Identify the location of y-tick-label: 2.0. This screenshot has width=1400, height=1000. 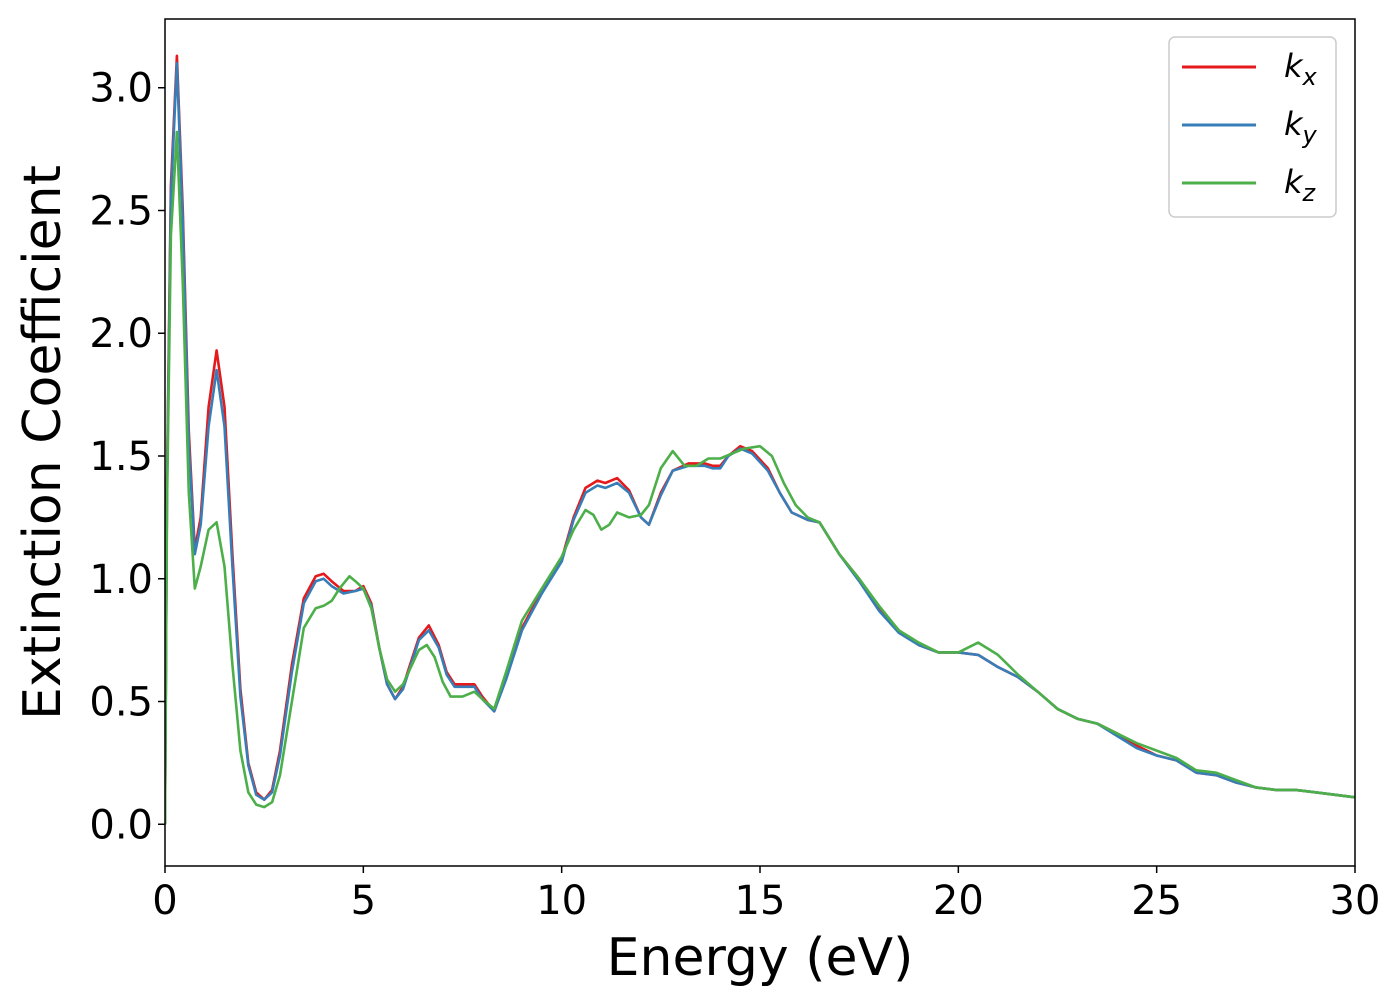
(121, 334).